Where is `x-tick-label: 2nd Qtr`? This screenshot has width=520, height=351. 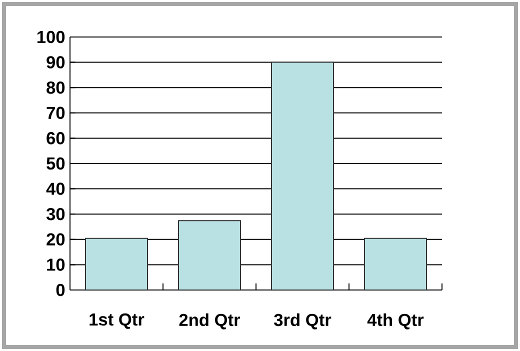
x-tick-label: 2nd Qtr is located at coordinates (209, 321).